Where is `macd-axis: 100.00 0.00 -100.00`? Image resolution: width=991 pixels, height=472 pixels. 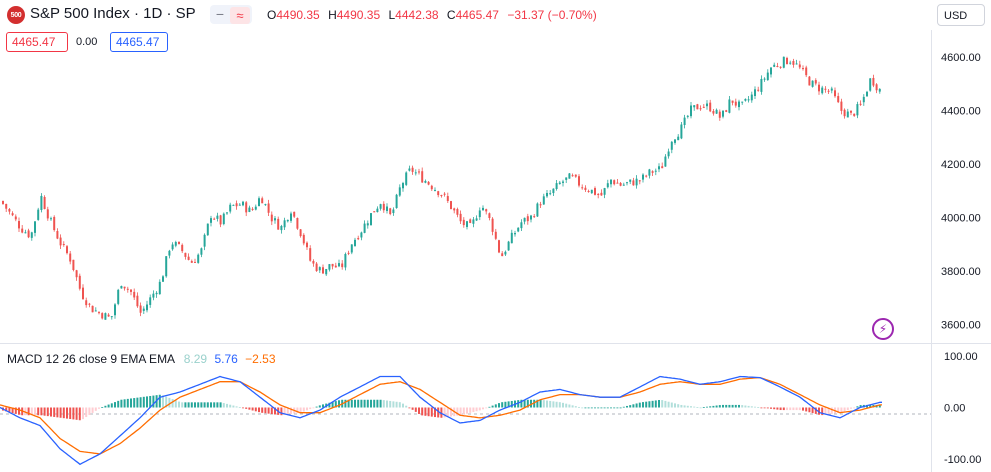
macd-axis: 100.00 0.00 -100.00 is located at coordinates (962, 408).